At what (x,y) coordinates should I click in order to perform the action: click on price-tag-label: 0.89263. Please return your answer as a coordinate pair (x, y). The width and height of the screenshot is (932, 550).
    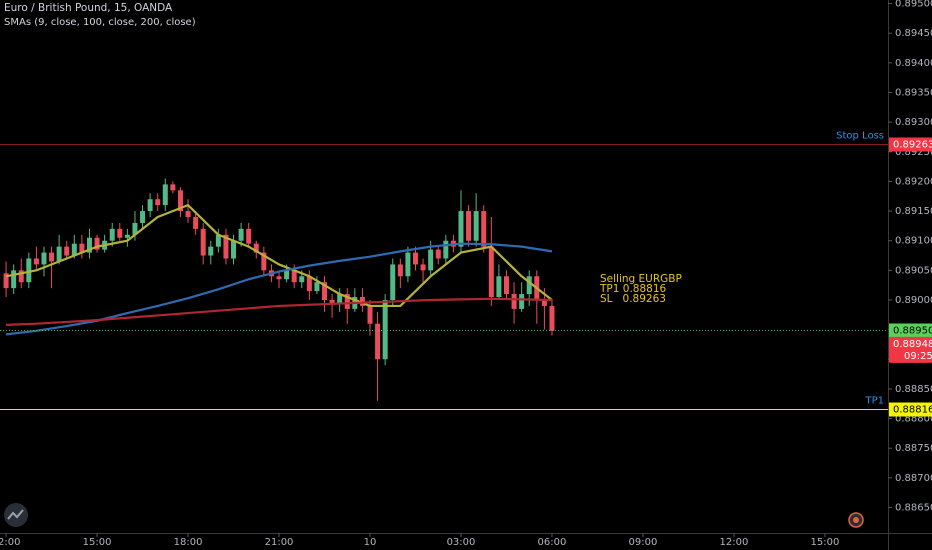
    Looking at the image, I should click on (912, 145).